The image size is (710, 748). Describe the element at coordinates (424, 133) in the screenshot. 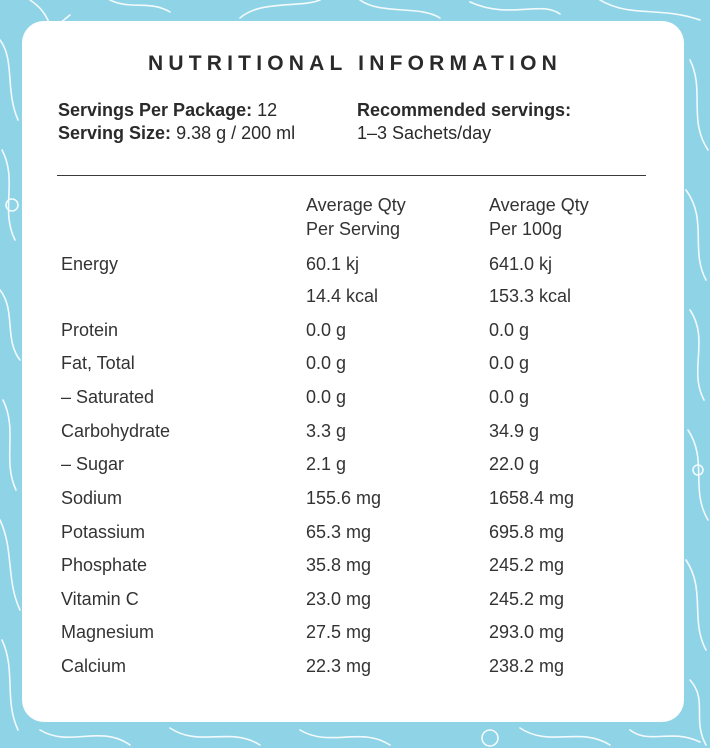

I see `recommended-servings-value: 1–3 Sachets/day` at that location.